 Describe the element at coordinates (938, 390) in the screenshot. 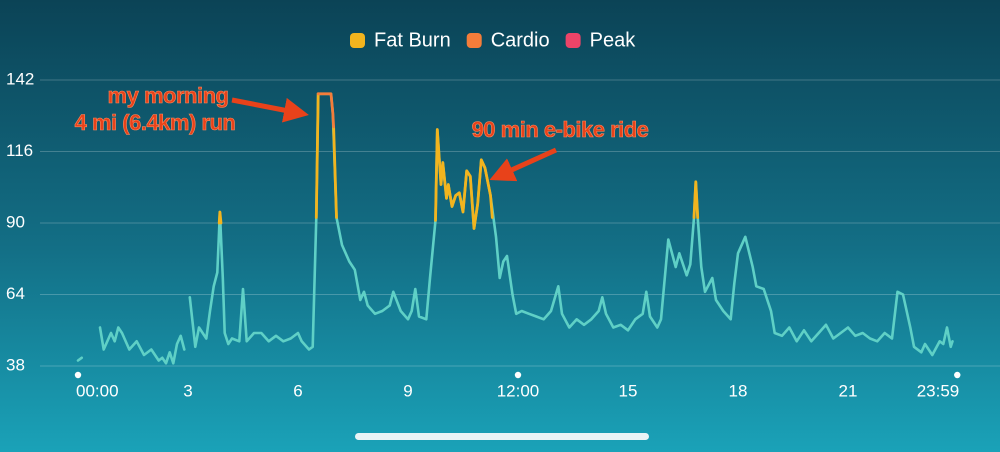

I see `x-tick-label: 23:59` at that location.